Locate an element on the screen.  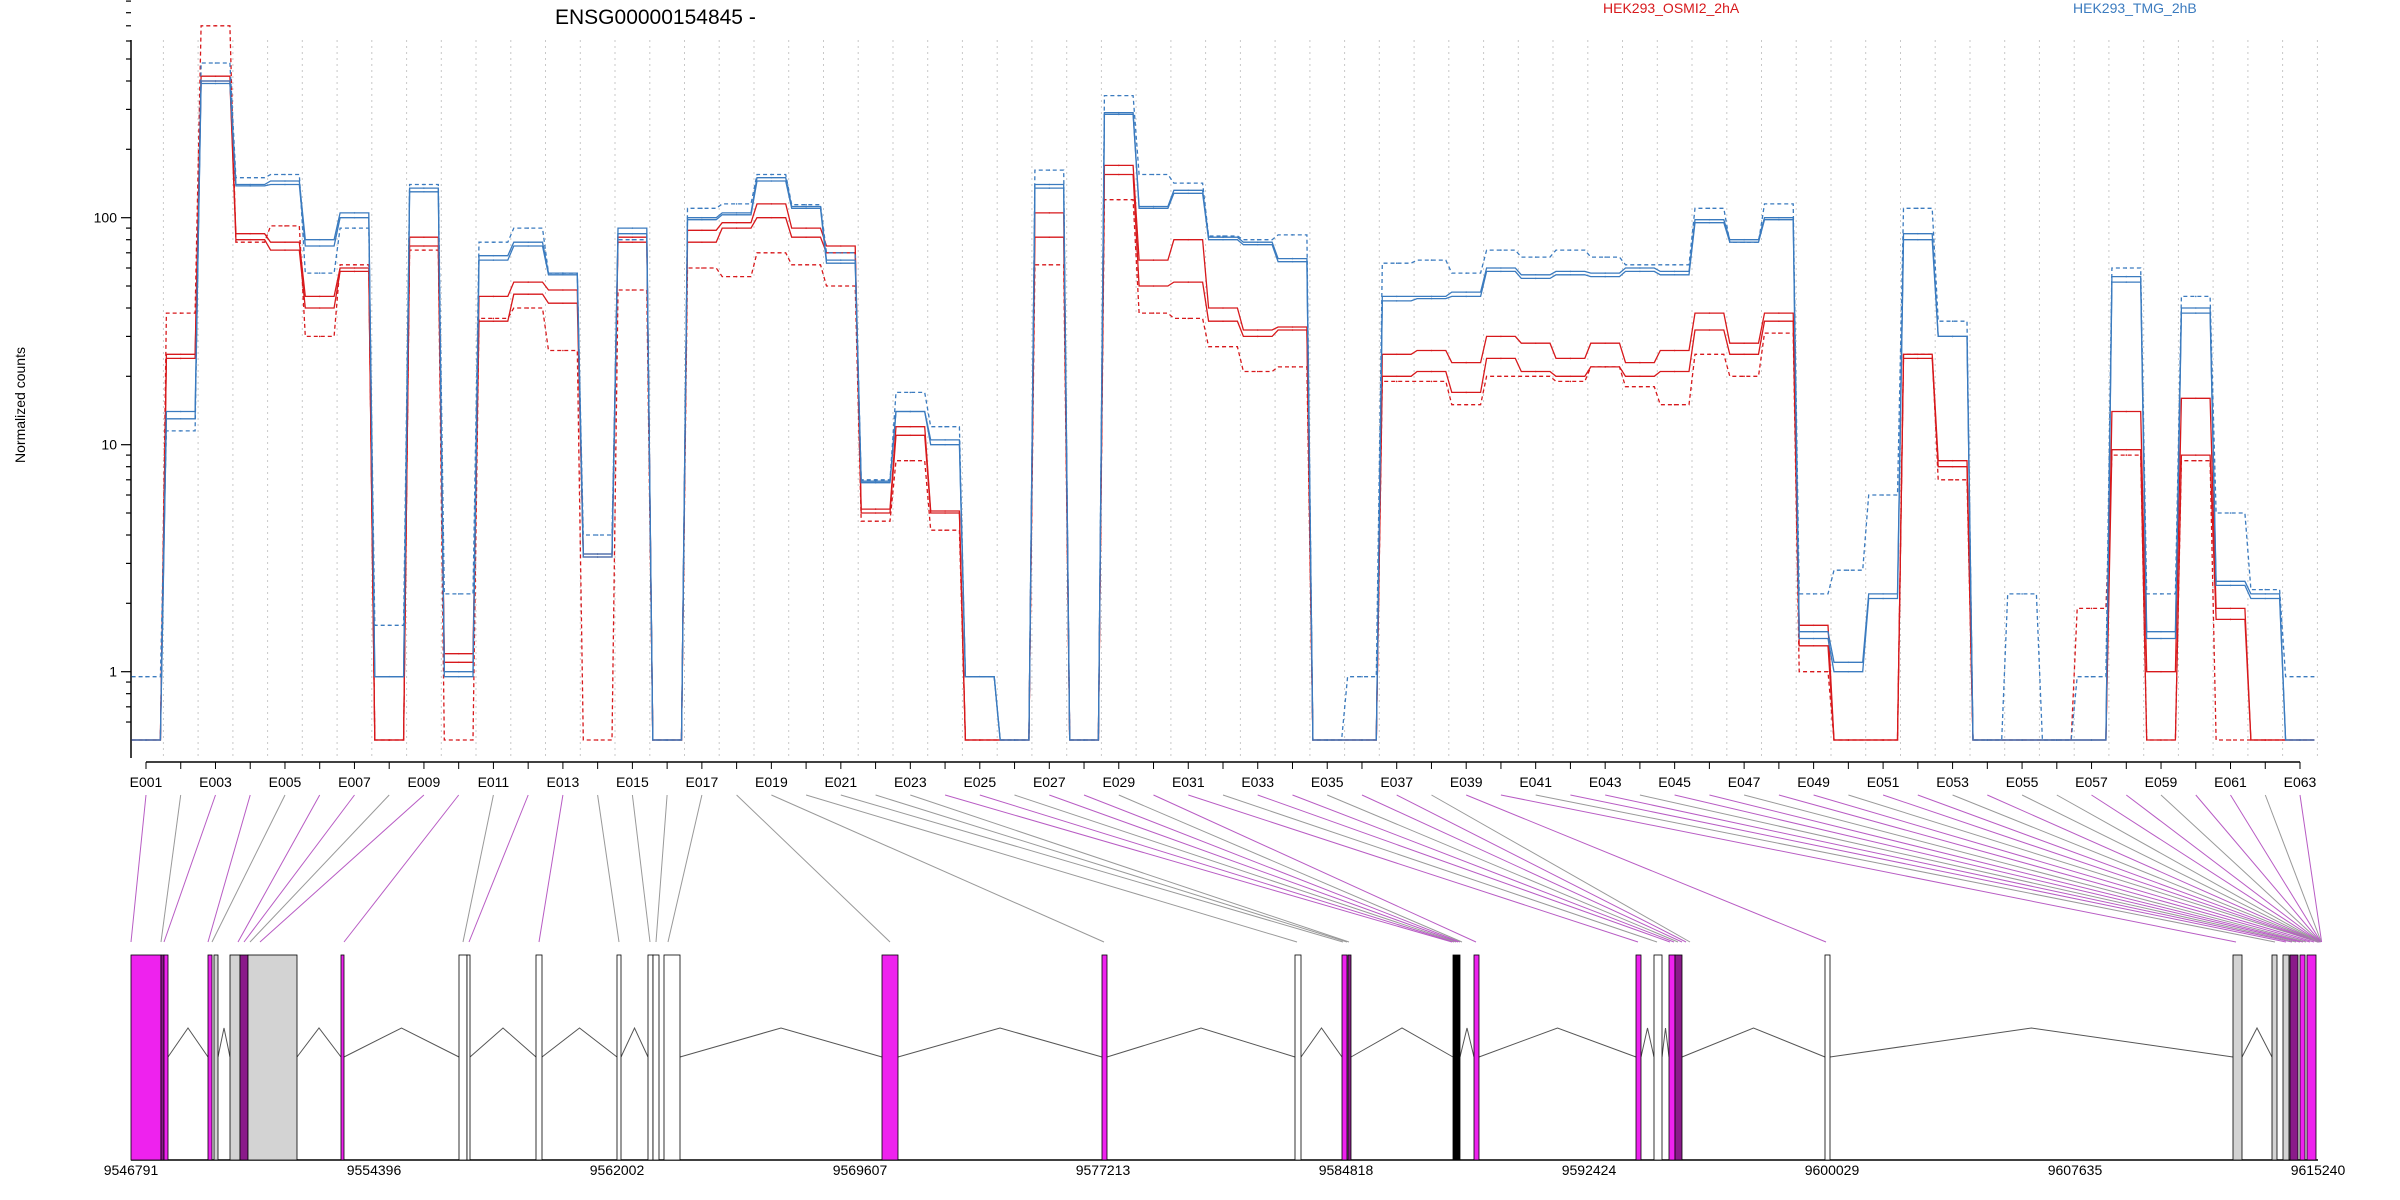
x-tick-label: E043 is located at coordinates (1605, 782).